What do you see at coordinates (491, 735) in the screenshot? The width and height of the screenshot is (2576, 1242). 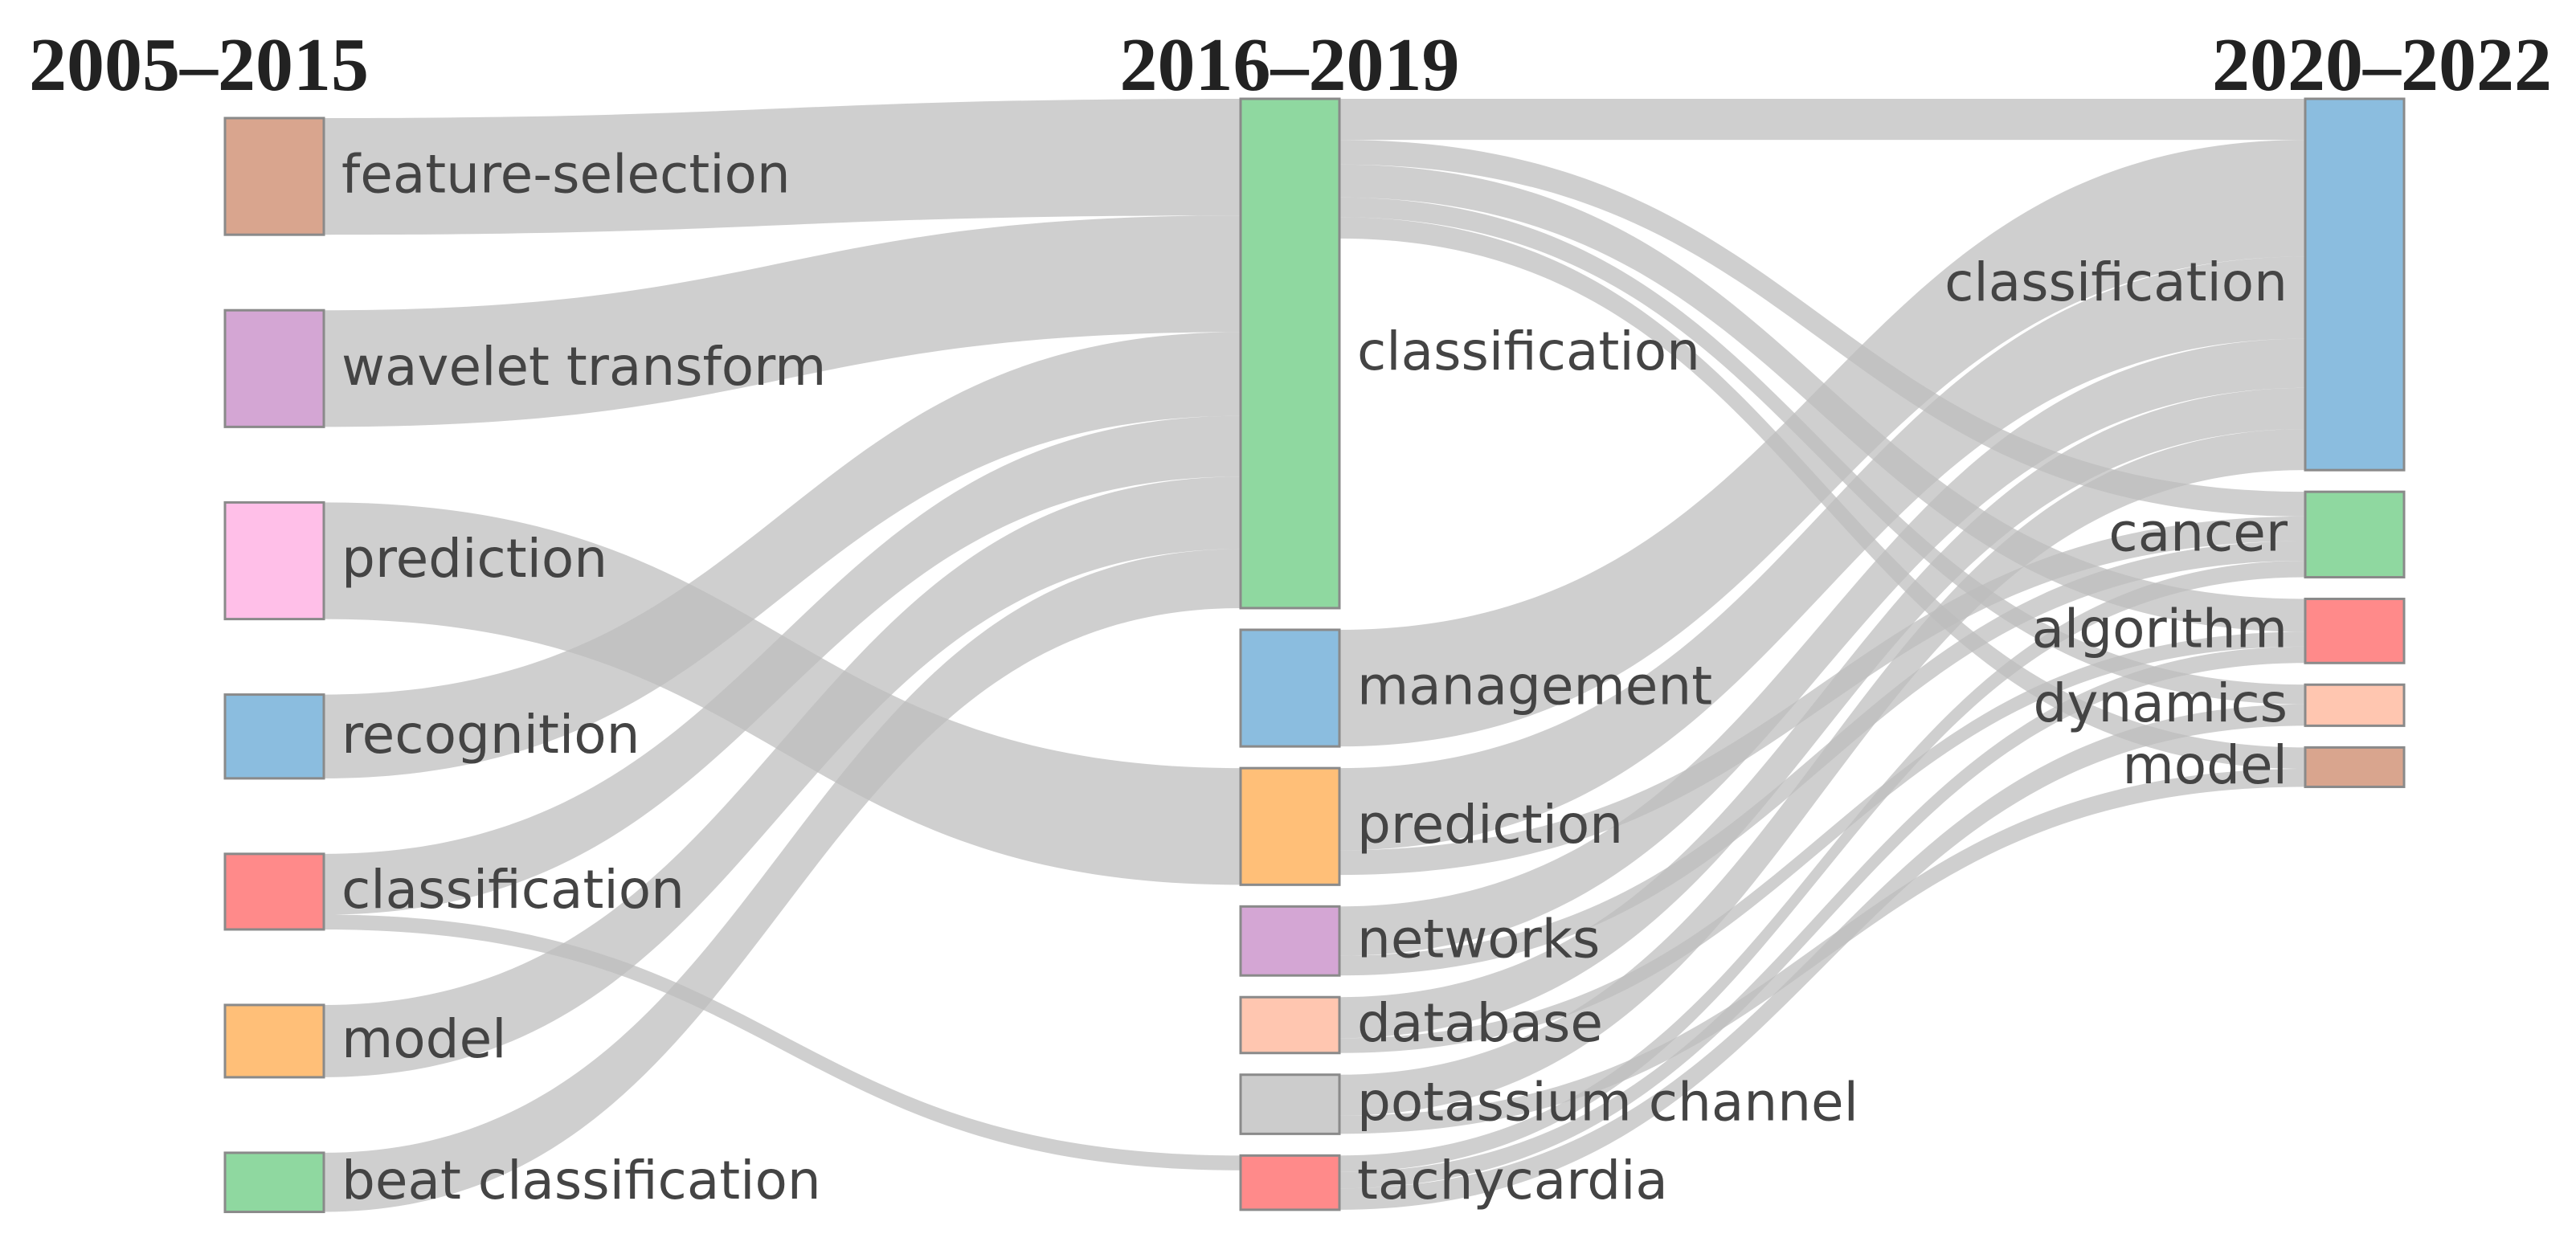 I see `node-label: recognition` at bounding box center [491, 735].